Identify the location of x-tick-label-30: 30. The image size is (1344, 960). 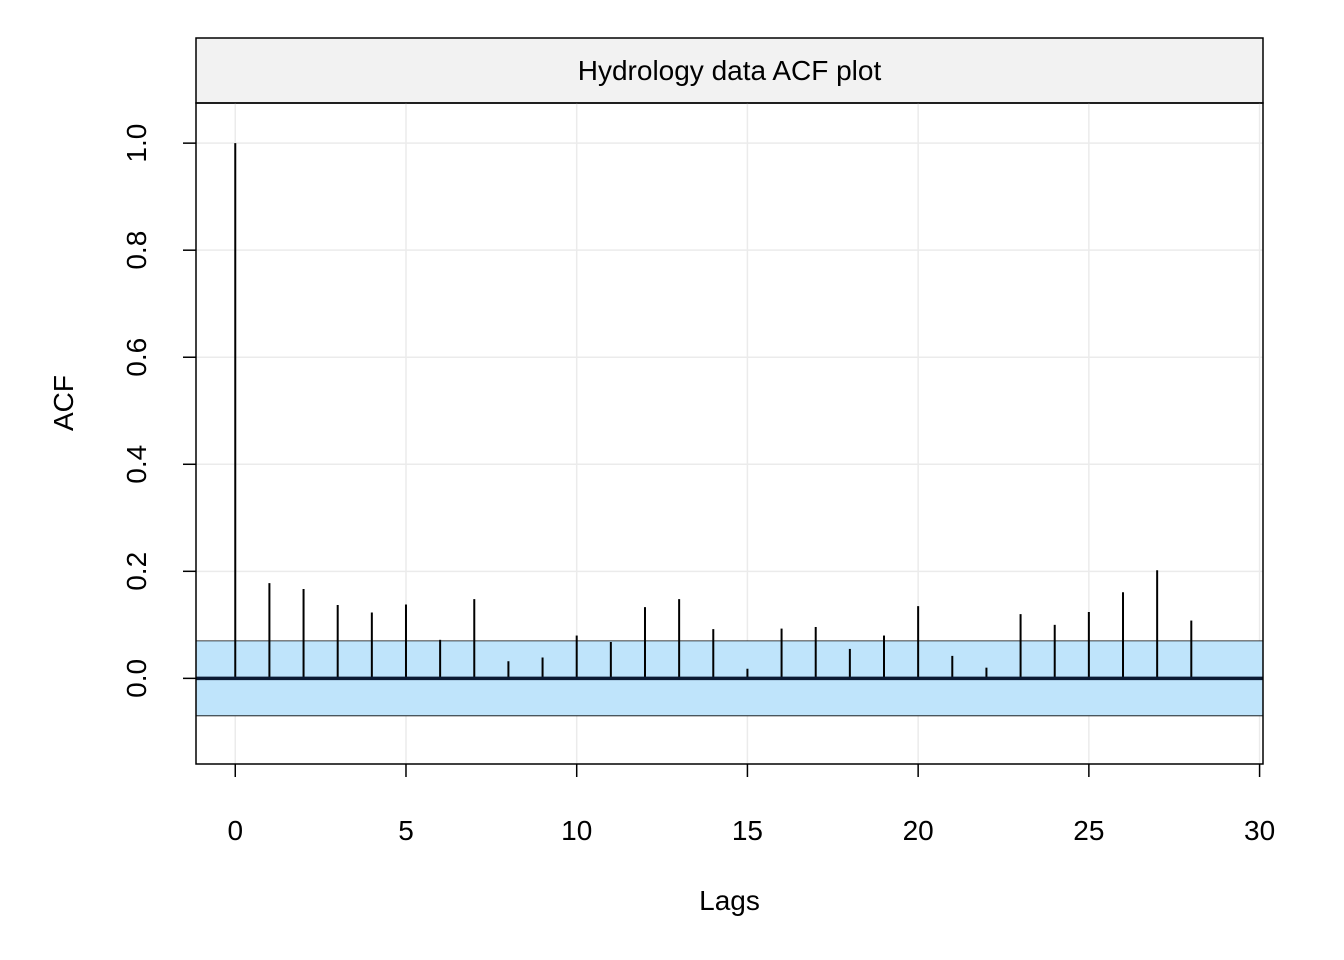
(1259, 830).